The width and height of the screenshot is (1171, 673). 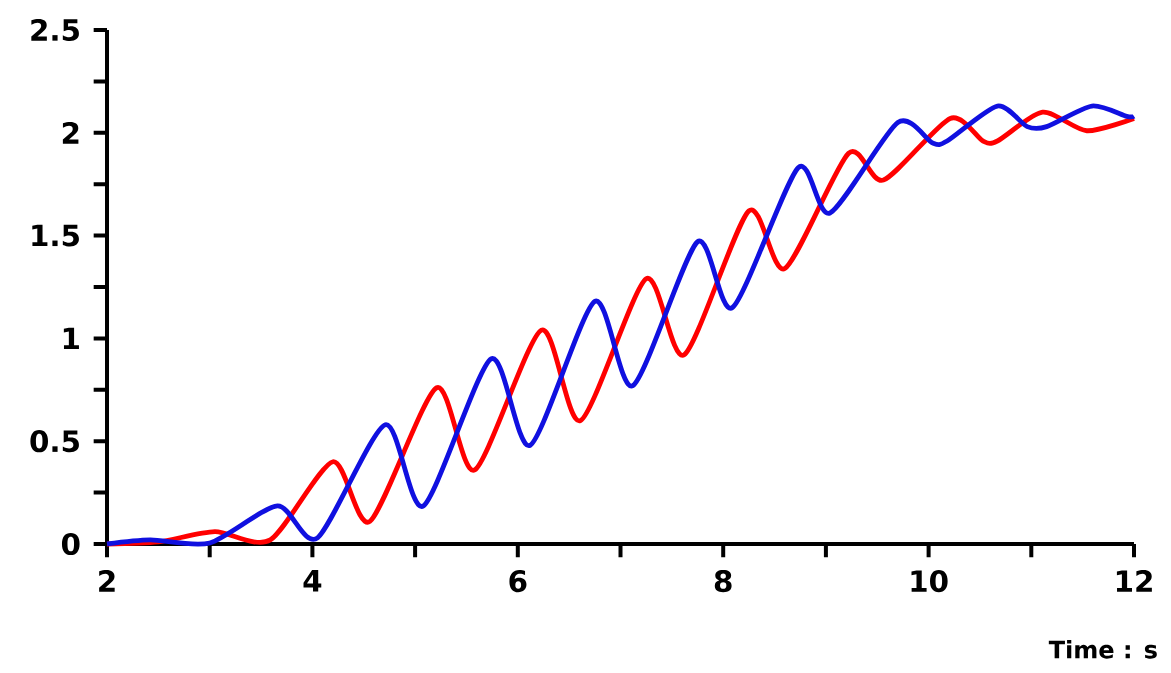 I want to click on y-tick-label: 0.5, so click(x=54, y=441).